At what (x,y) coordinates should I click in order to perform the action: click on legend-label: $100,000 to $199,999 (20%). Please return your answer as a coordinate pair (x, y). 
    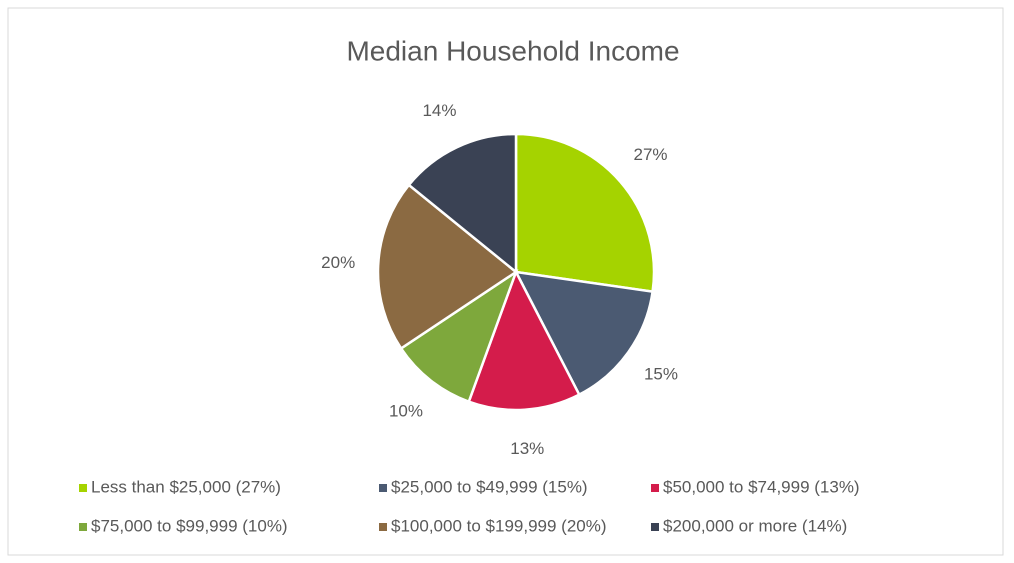
    Looking at the image, I should click on (499, 525).